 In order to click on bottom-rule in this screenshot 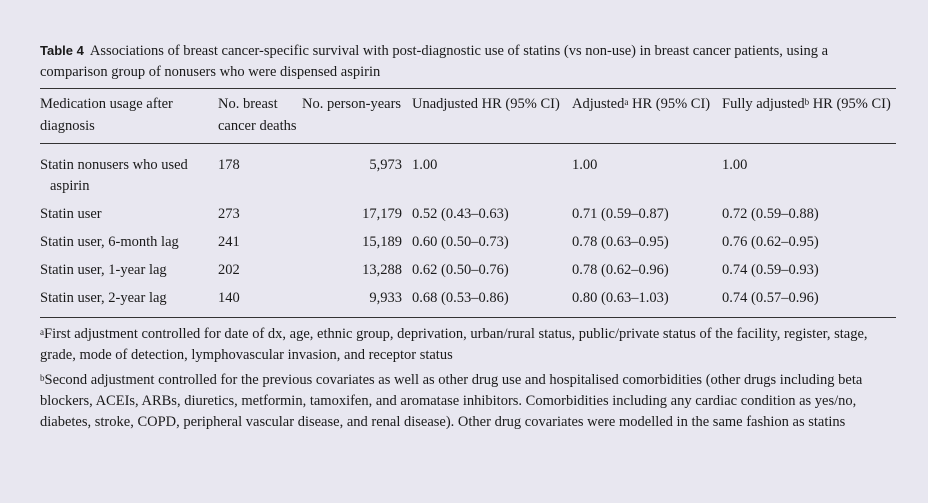, I will do `click(468, 317)`.